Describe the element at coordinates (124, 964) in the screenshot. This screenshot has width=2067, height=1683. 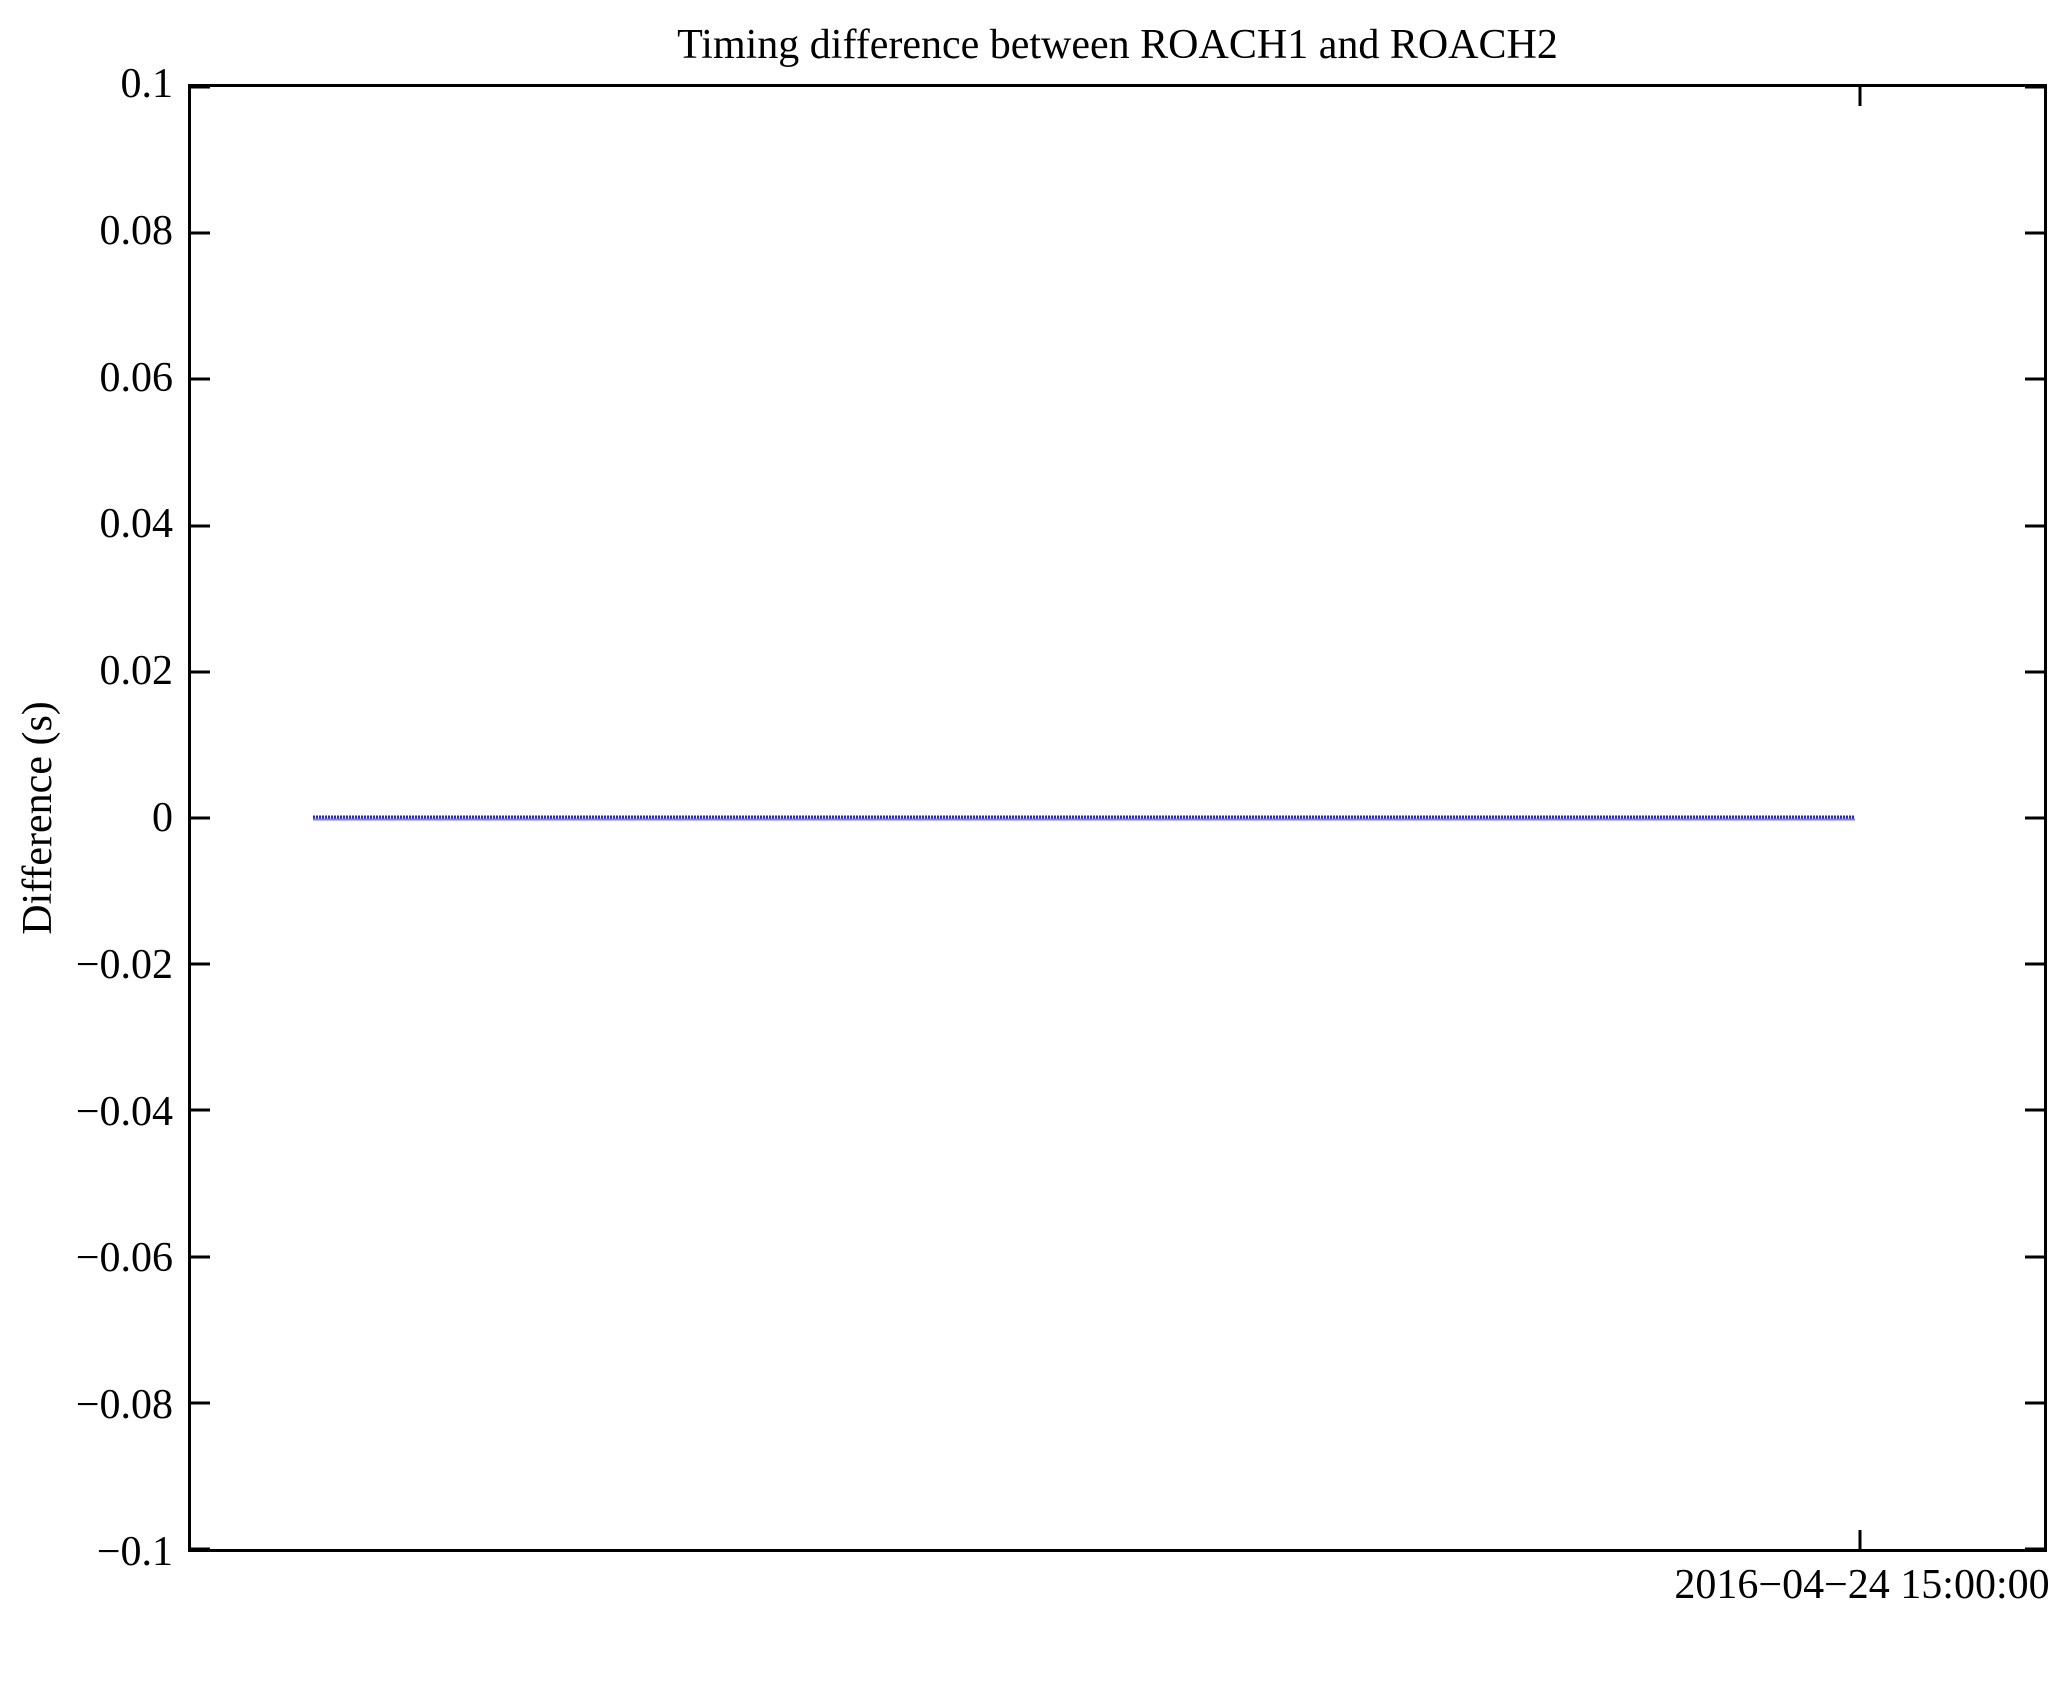
I see `y-tick-label: −0.02` at that location.